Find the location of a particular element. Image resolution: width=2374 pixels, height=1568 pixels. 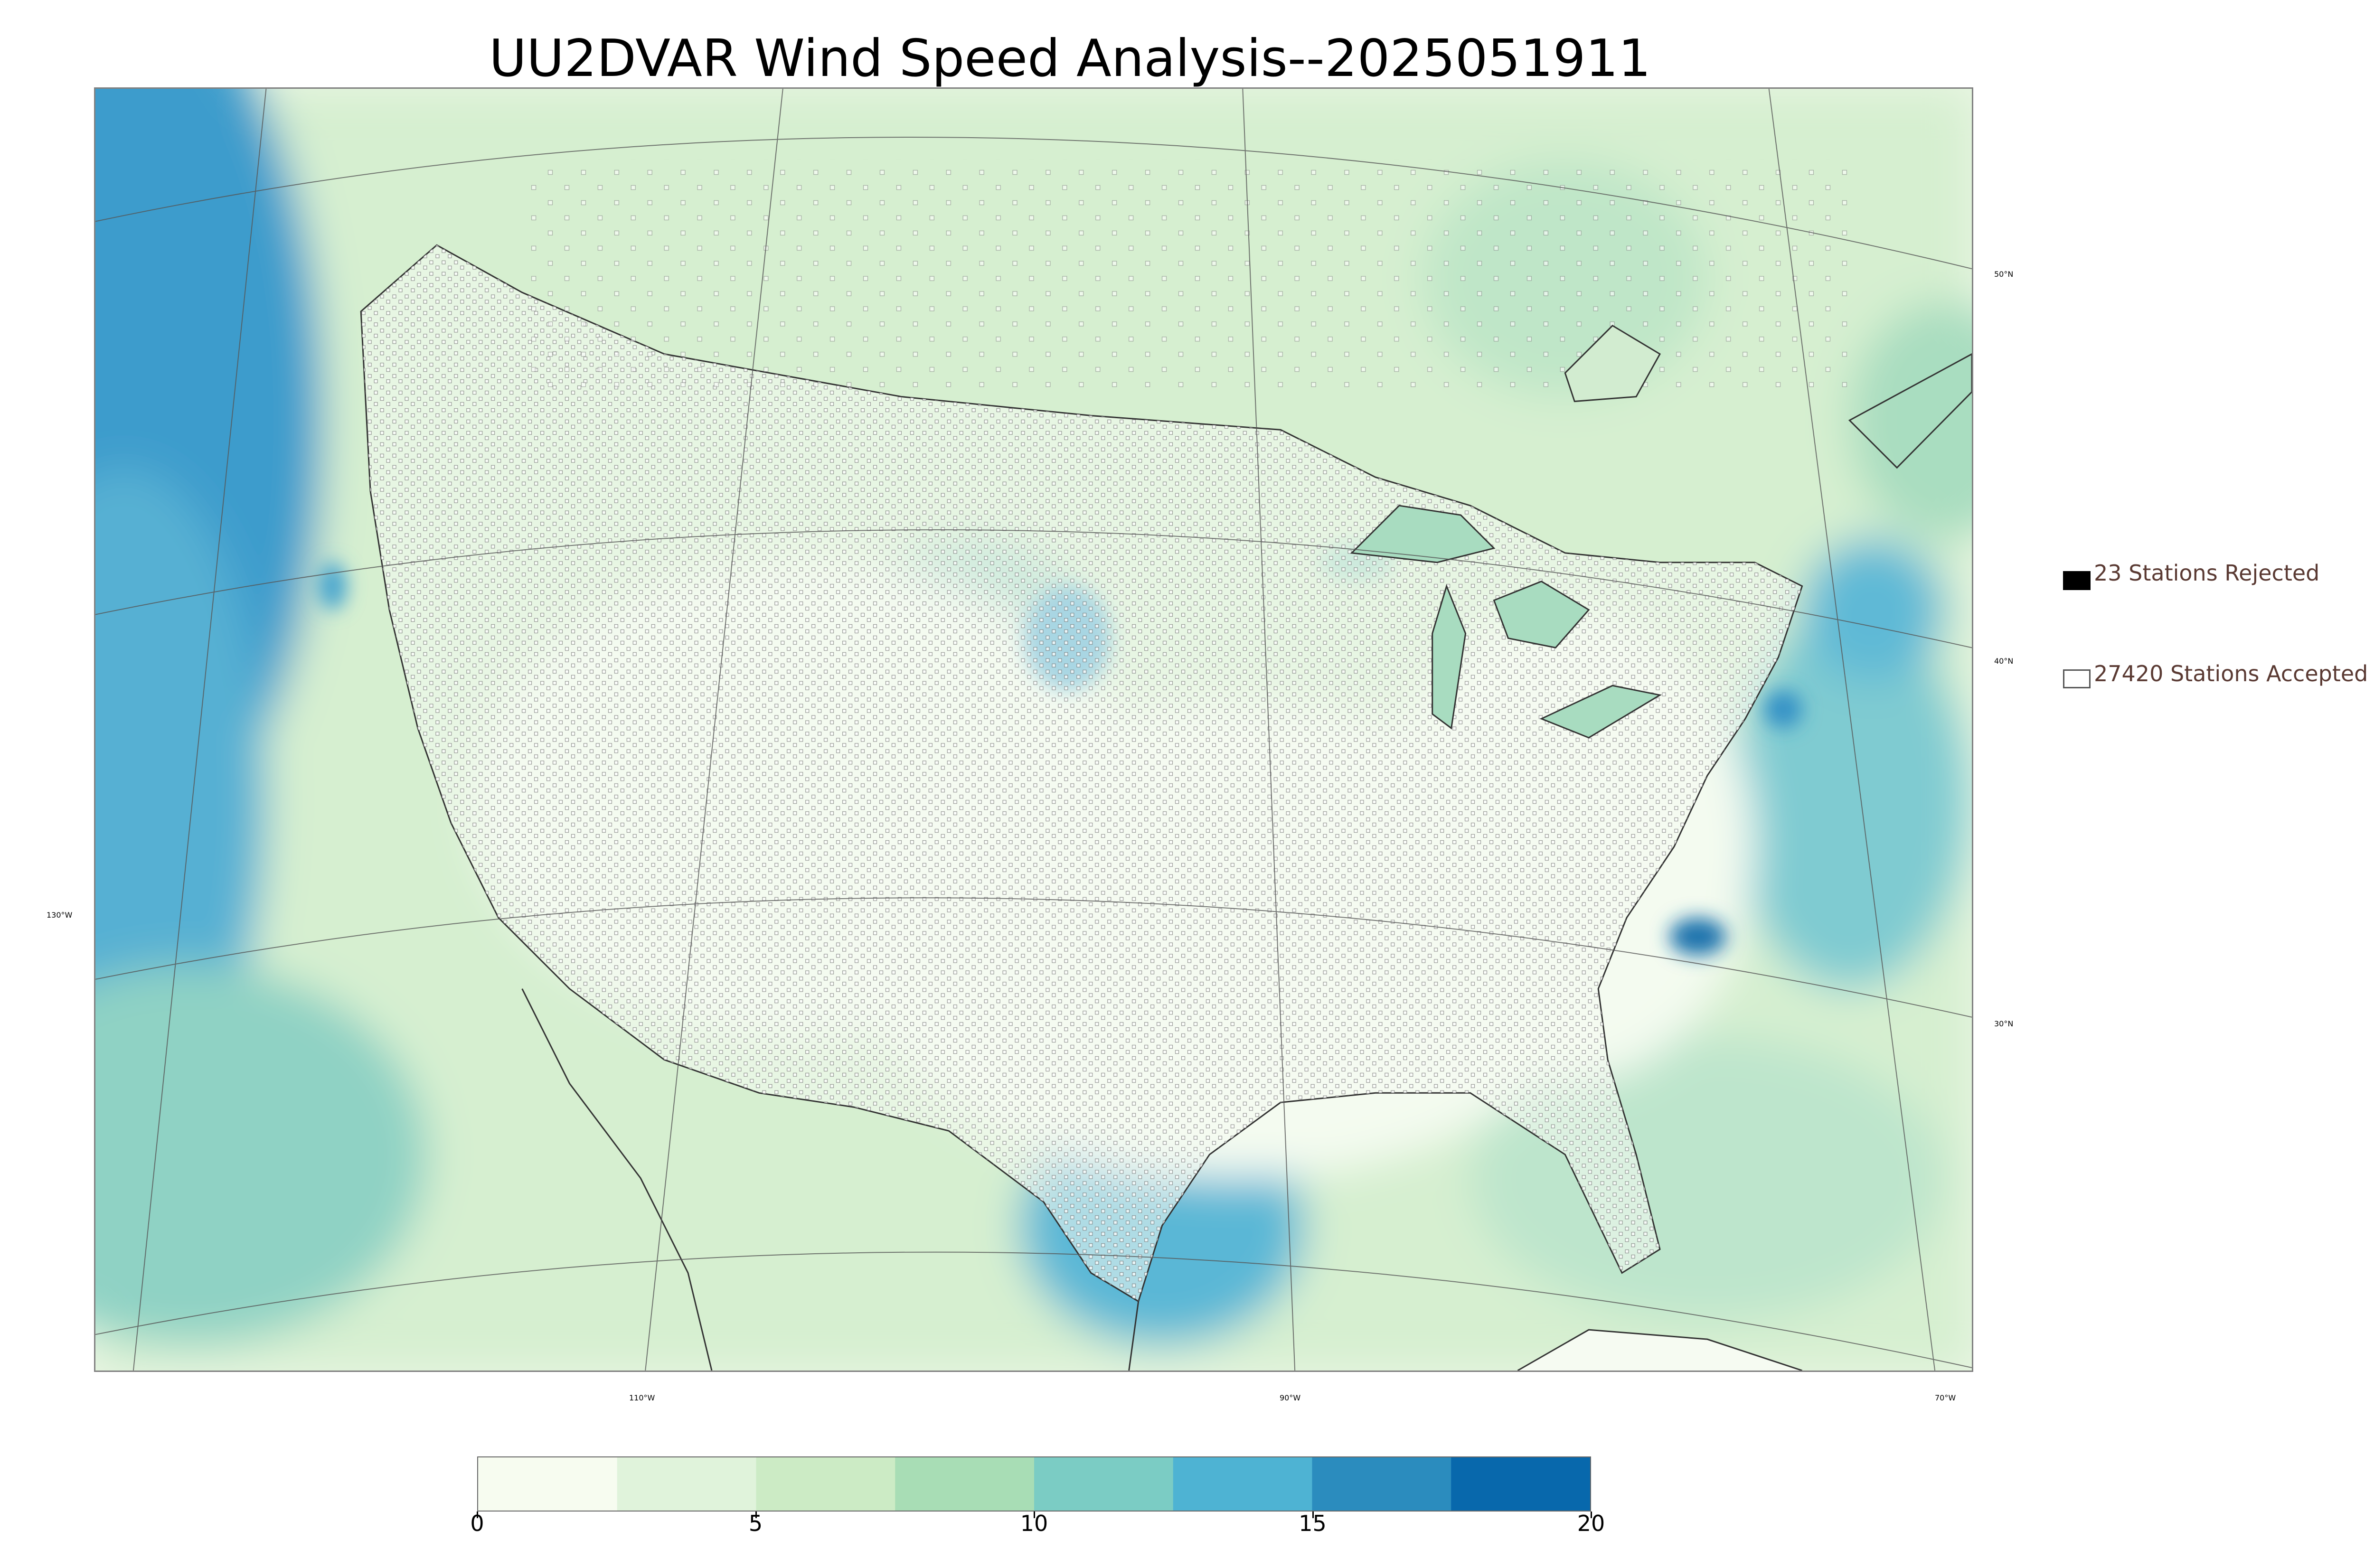

rejected-stations-label: 23 Stations Rejected is located at coordinates (2207, 573).